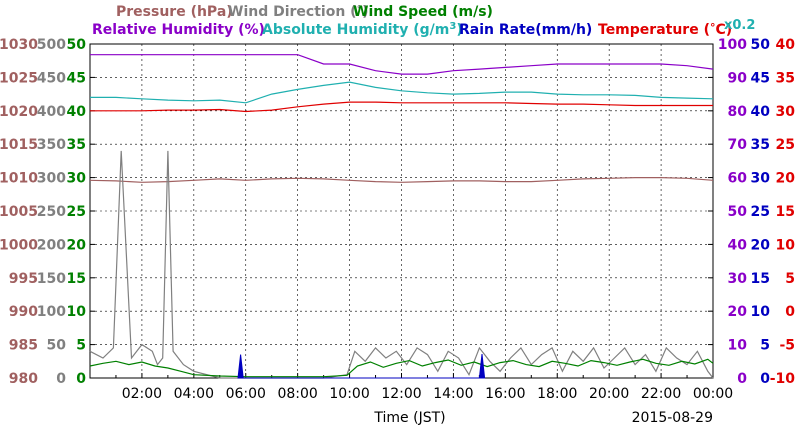  I want to click on y-tick-rain_rate: 40, so click(761, 112).